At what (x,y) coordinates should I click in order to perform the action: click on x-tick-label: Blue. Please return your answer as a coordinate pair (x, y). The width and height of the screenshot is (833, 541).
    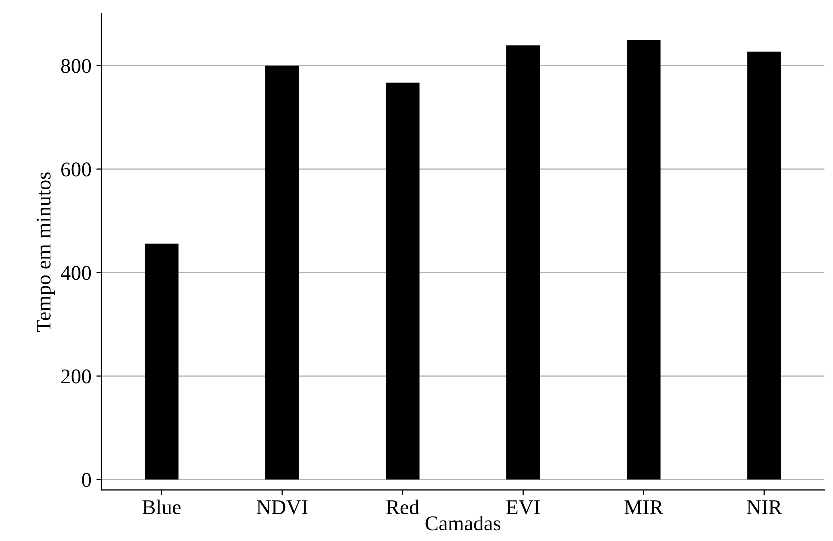
    Looking at the image, I should click on (161, 507).